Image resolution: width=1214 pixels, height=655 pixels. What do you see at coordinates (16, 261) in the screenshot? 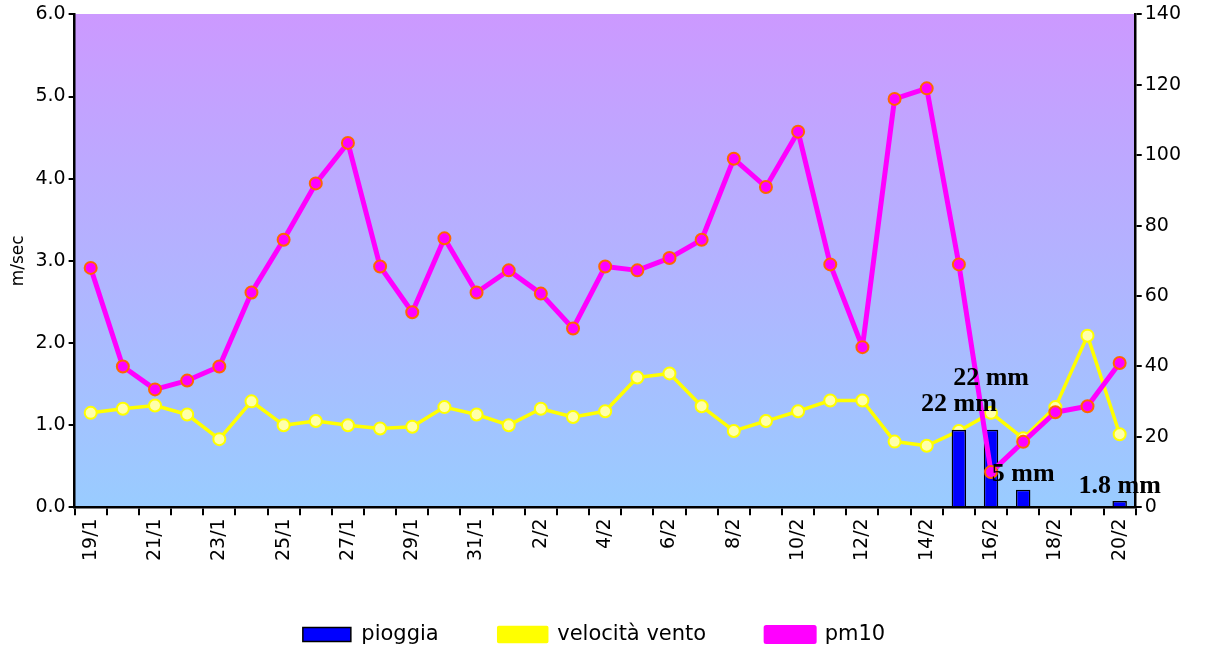
I see `y-axis-title: m/sec` at bounding box center [16, 261].